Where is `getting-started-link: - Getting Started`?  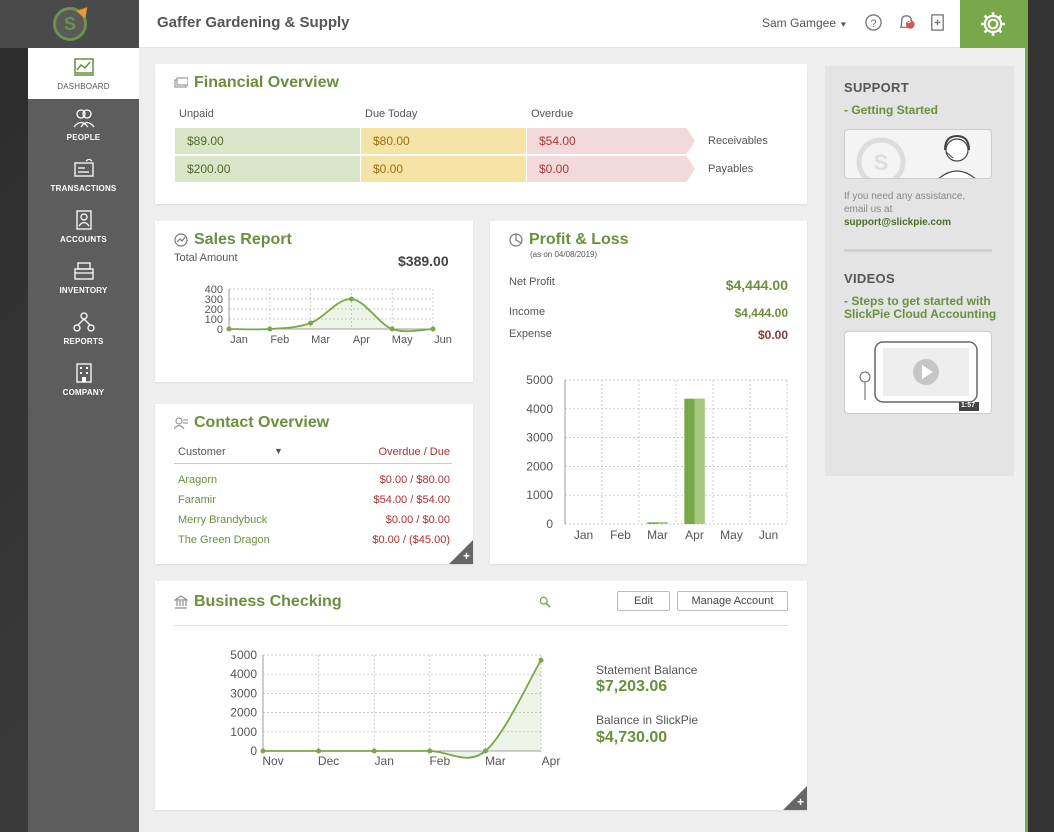 getting-started-link: - Getting Started is located at coordinates (891, 110).